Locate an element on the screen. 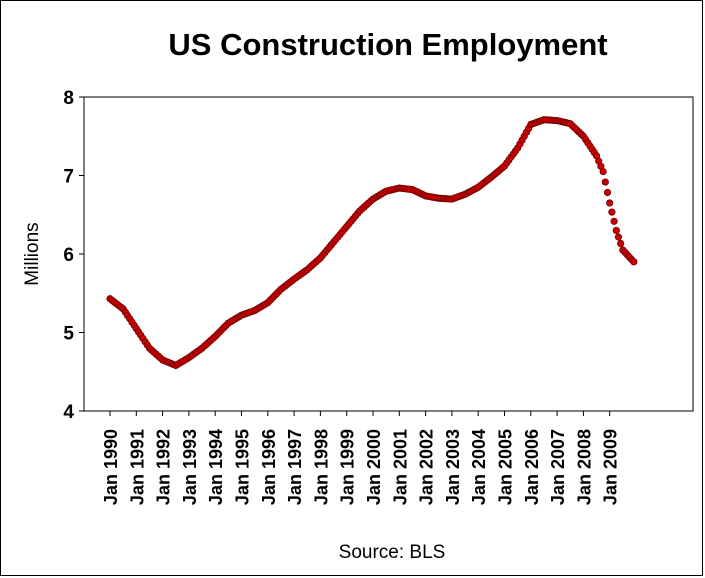 The height and width of the screenshot is (578, 705). chart-title: US Construction Employment is located at coordinates (387, 44).